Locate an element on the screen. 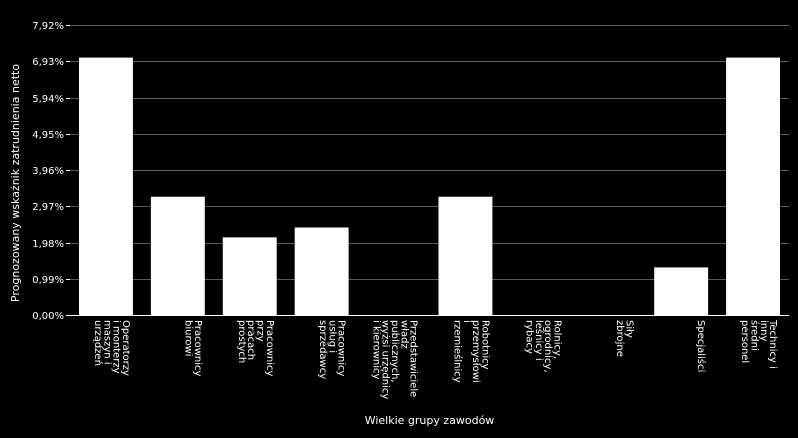 The width and height of the screenshot is (798, 438). category-label-line: i kierownicy is located at coordinates (375, 349).